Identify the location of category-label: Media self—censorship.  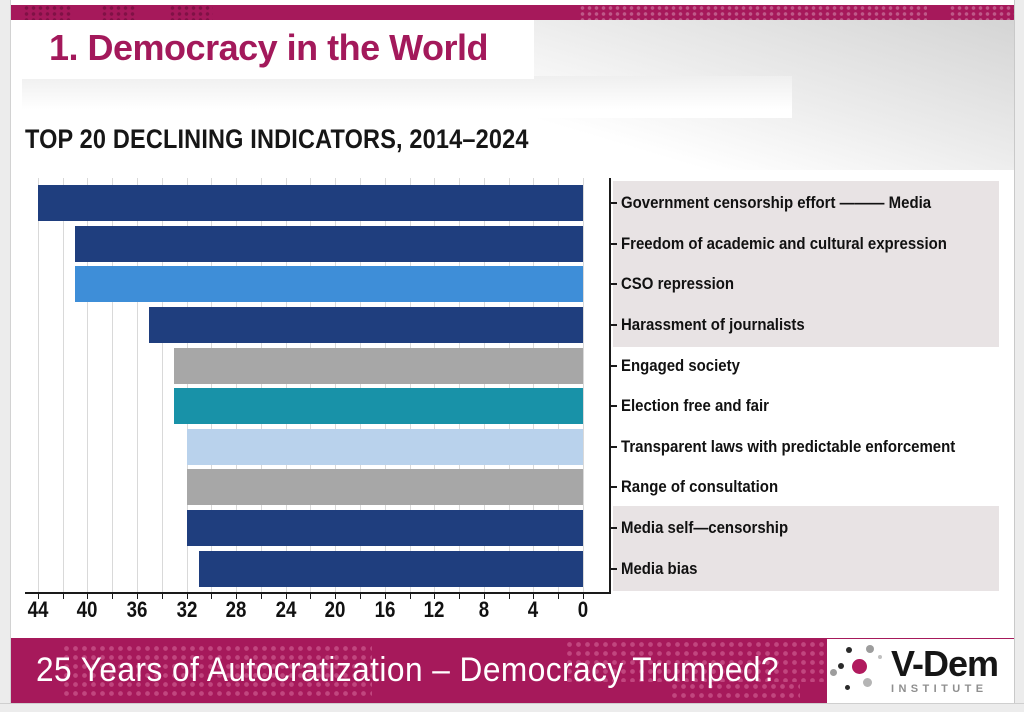
(705, 528).